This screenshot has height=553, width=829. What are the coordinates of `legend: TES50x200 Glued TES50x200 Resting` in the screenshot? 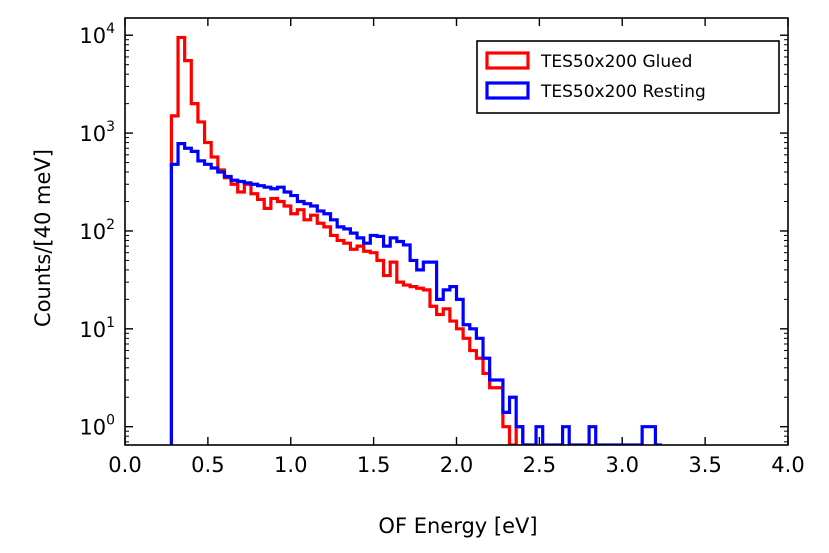 It's located at (628, 77).